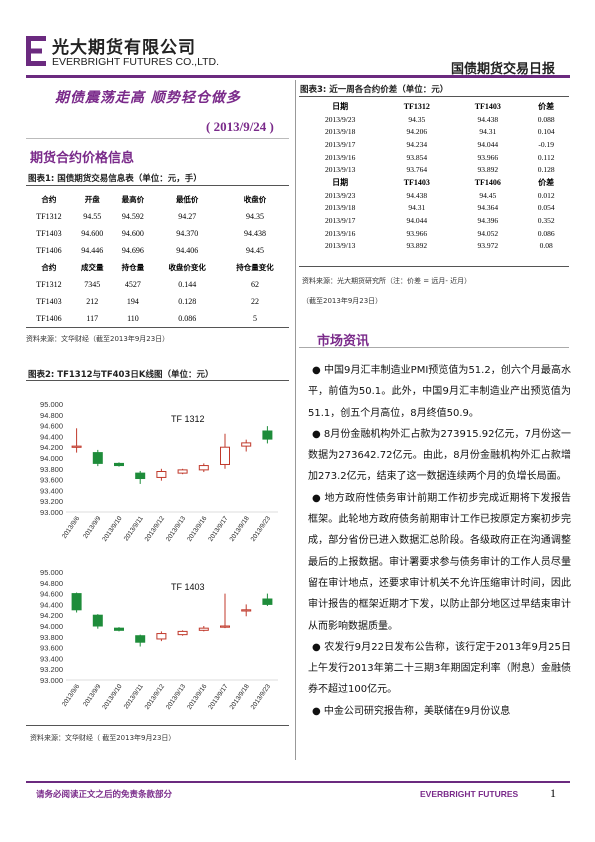 The height and width of the screenshot is (842, 595). Describe the element at coordinates (176, 529) in the screenshot. I see `x-tick-label: 2013/9/13` at that location.